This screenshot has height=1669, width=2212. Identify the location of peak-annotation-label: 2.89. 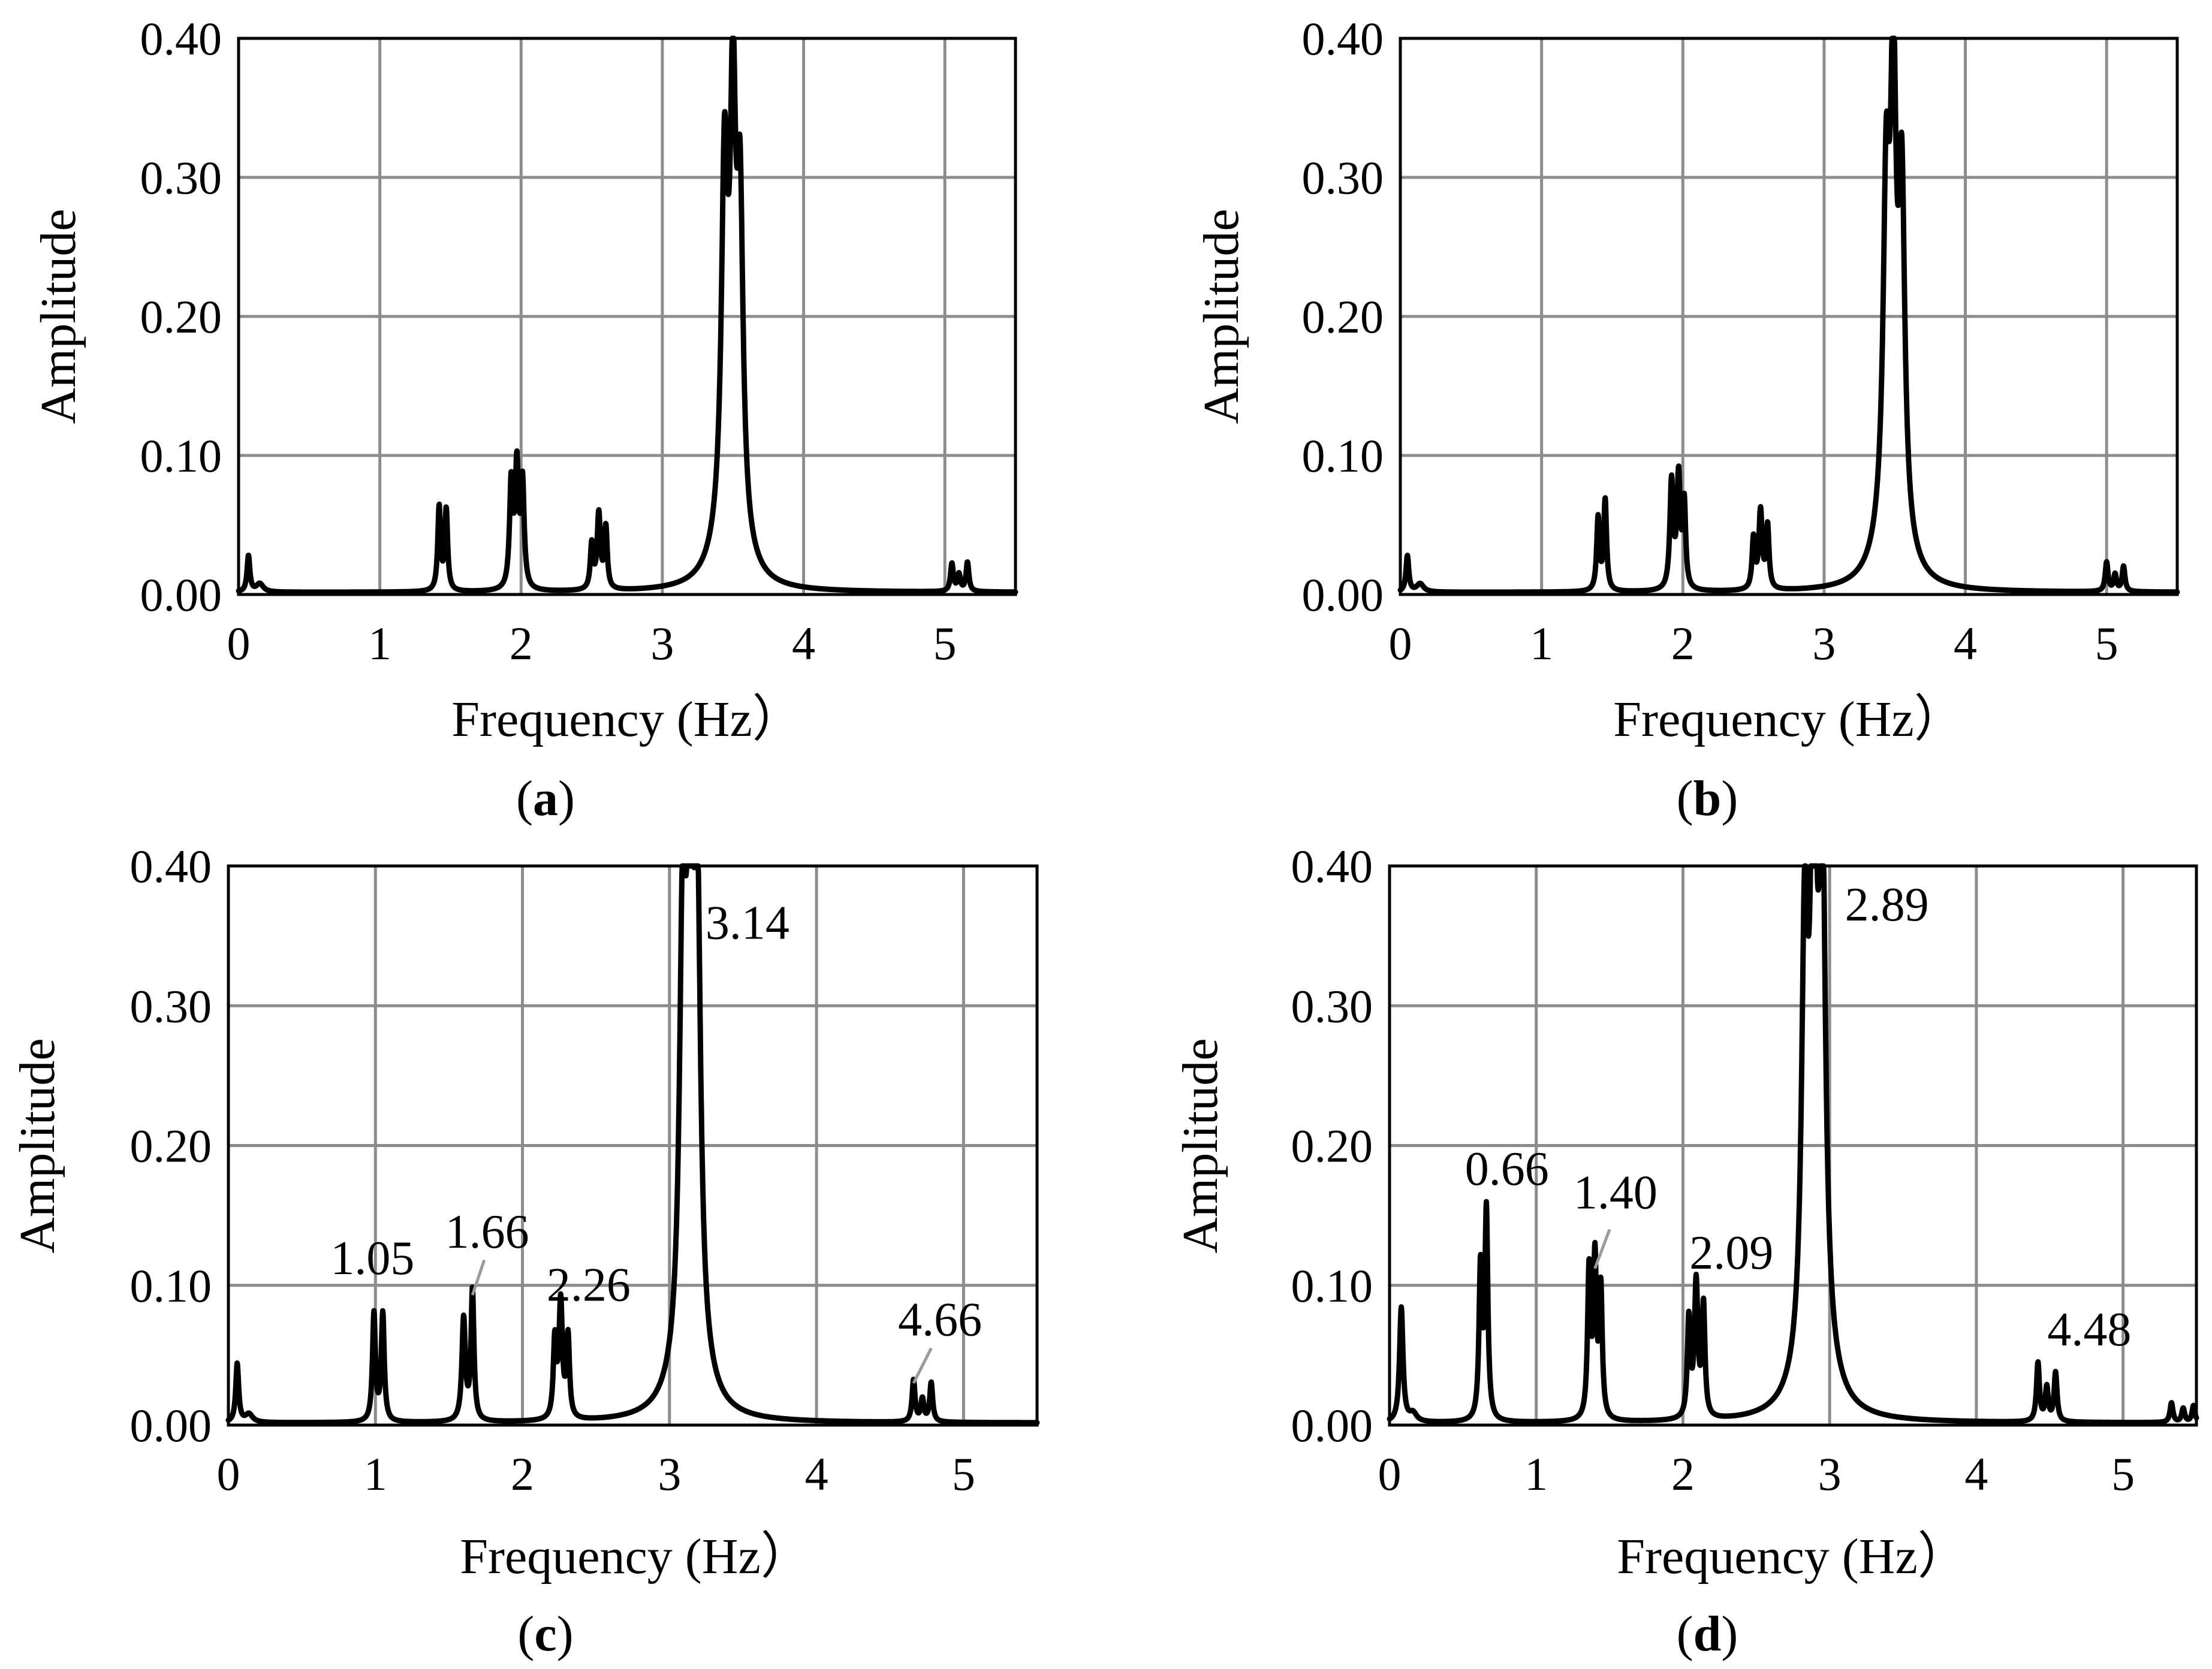
(1887, 905).